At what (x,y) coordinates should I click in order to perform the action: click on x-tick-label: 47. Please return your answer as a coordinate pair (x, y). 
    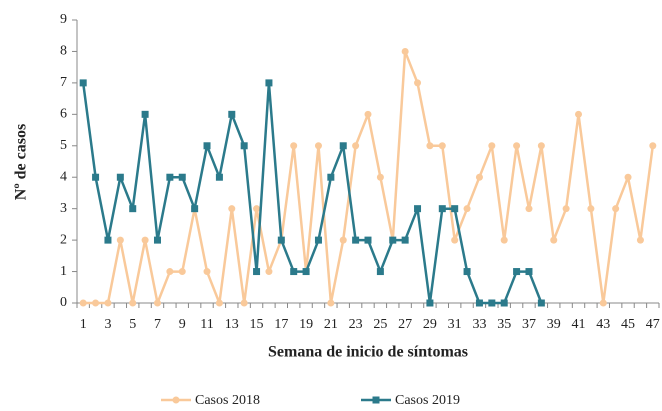
    Looking at the image, I should click on (653, 324).